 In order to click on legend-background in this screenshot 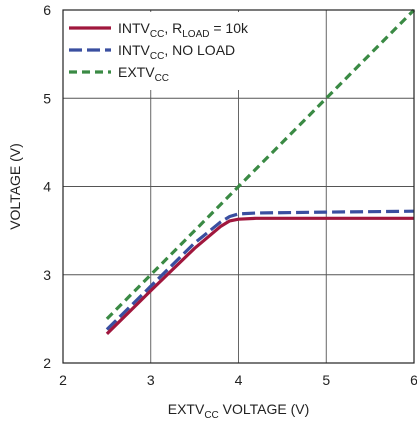, I will do `click(181, 51)`.